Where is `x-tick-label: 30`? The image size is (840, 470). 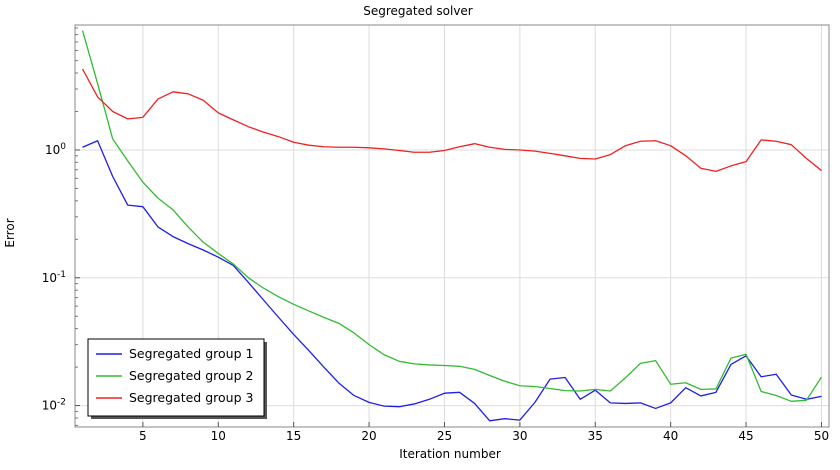 x-tick-label: 30 is located at coordinates (519, 436).